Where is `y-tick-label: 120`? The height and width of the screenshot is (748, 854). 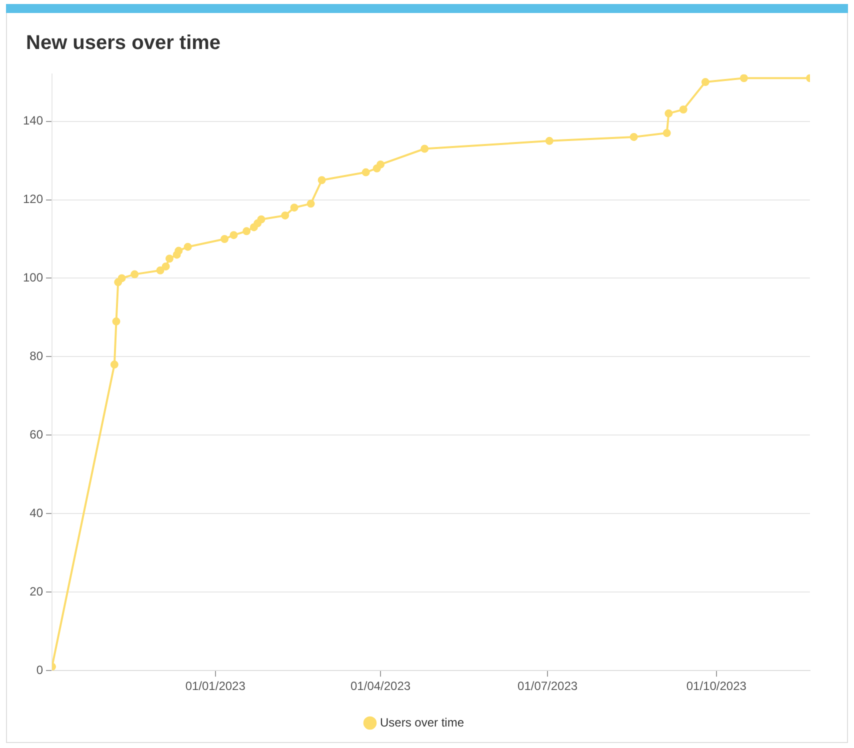 y-tick-label: 120 is located at coordinates (33, 199).